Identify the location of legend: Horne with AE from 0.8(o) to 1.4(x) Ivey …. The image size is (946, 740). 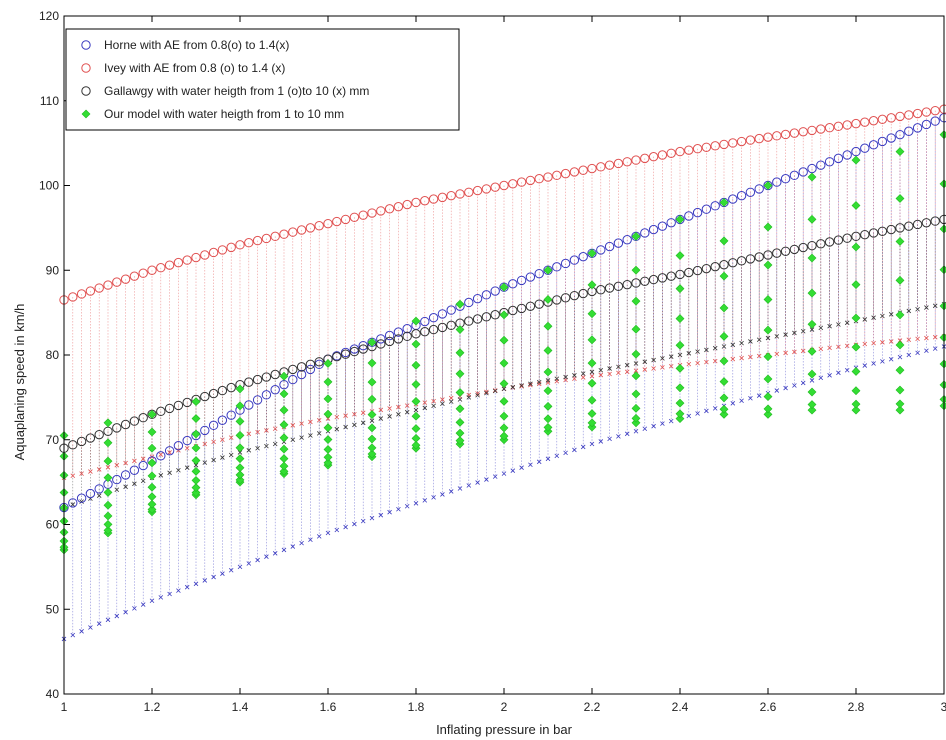
(262, 79).